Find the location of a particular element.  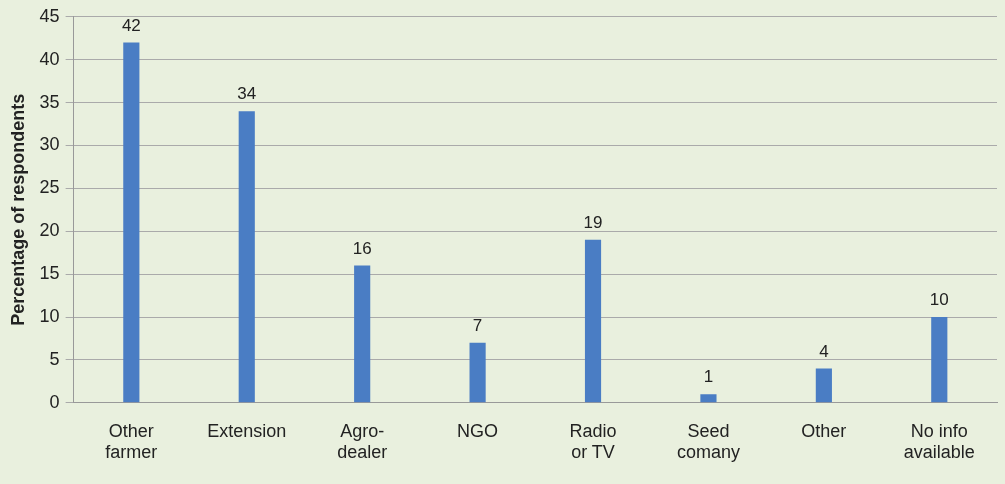

y-tick-label: 35 is located at coordinates (49, 101).